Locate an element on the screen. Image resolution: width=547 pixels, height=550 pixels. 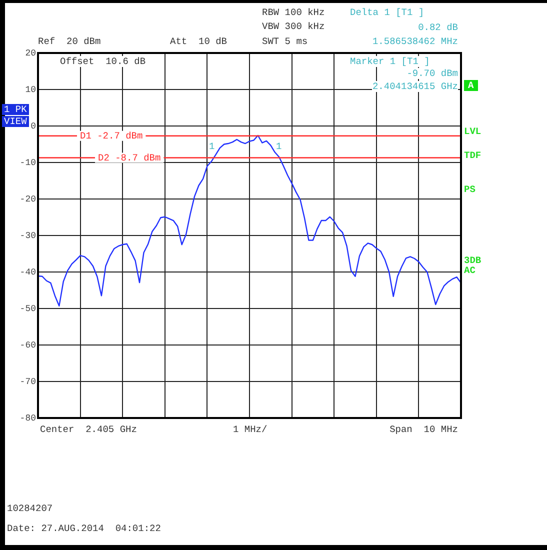
text: RBW 100 kHz is located at coordinates (293, 12).